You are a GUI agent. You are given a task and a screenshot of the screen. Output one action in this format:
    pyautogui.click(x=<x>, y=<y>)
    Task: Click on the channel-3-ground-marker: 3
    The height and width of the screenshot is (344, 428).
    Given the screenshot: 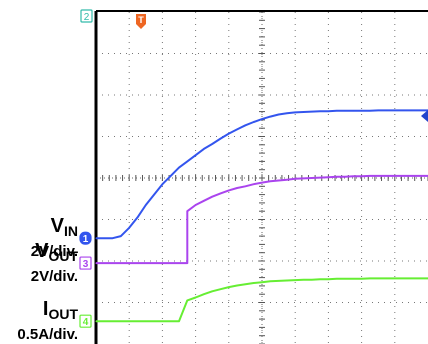 What is the action you would take?
    pyautogui.click(x=85, y=263)
    